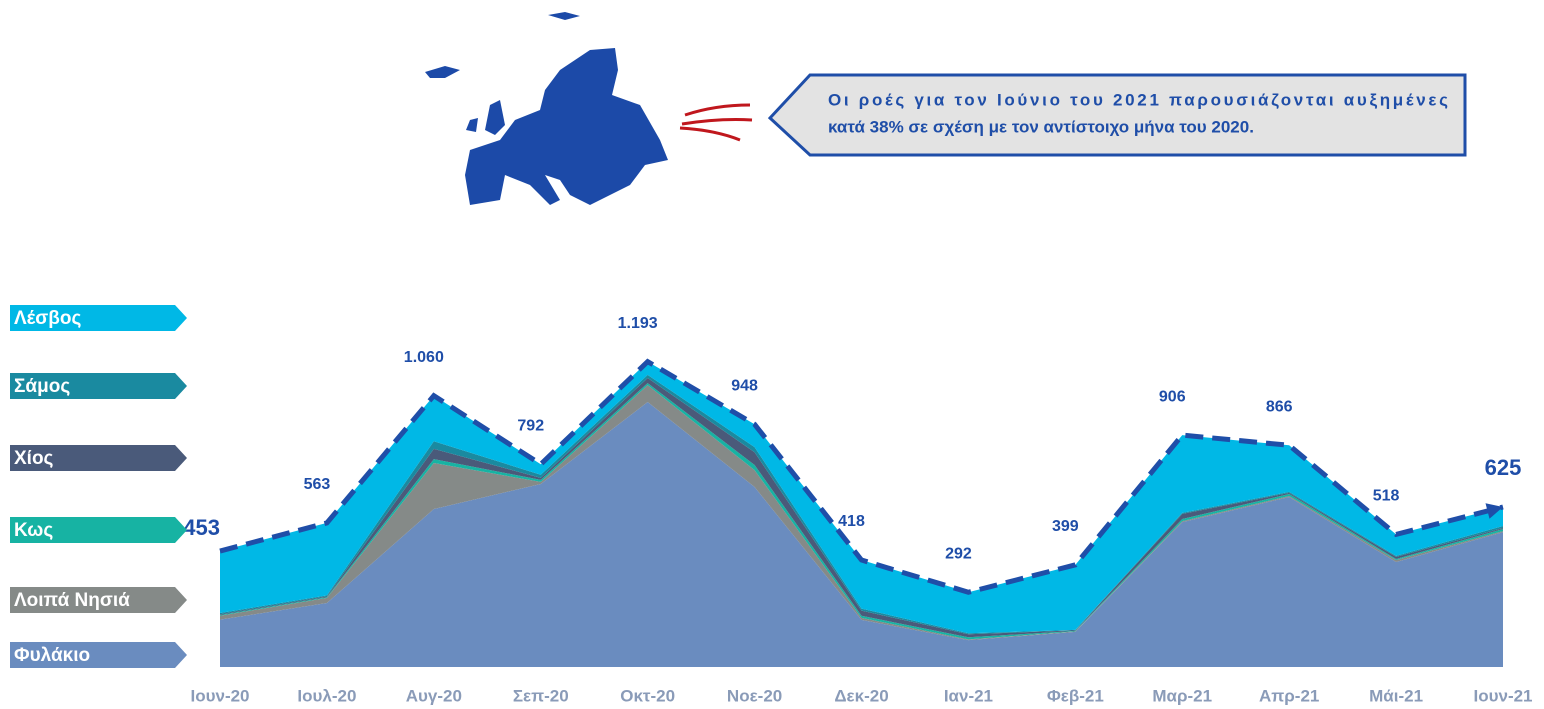 This screenshot has height=709, width=1544. Describe the element at coordinates (530, 425) in the screenshot. I see `total-label: 792` at that location.